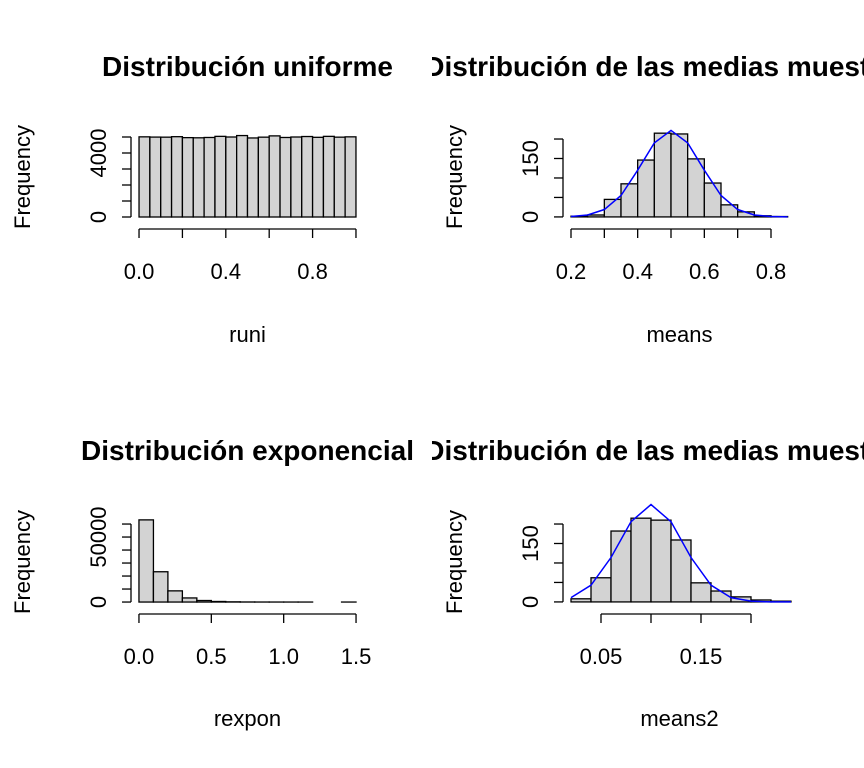 The image size is (864, 768). I want to click on chart-title: Distribución uniforme, so click(247, 66).